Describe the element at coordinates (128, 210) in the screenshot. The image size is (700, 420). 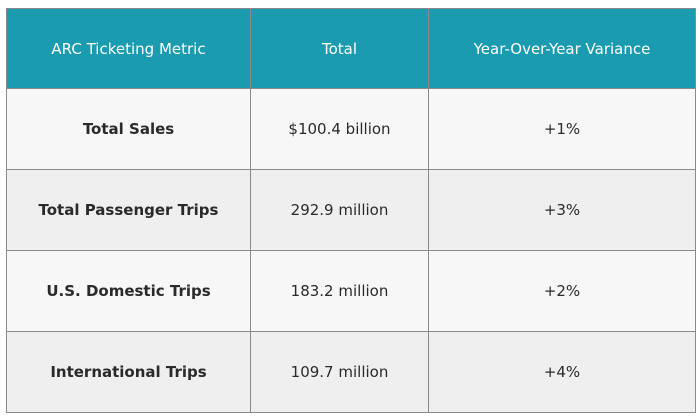
I see `metric-cell: Total Passenger Trips` at that location.